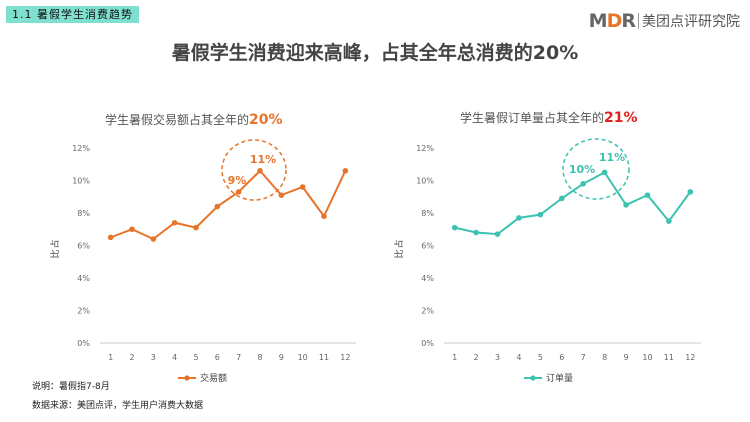 The height and width of the screenshot is (422, 750). Describe the element at coordinates (217, 357) in the screenshot. I see `left-x-tick-label: 6` at that location.